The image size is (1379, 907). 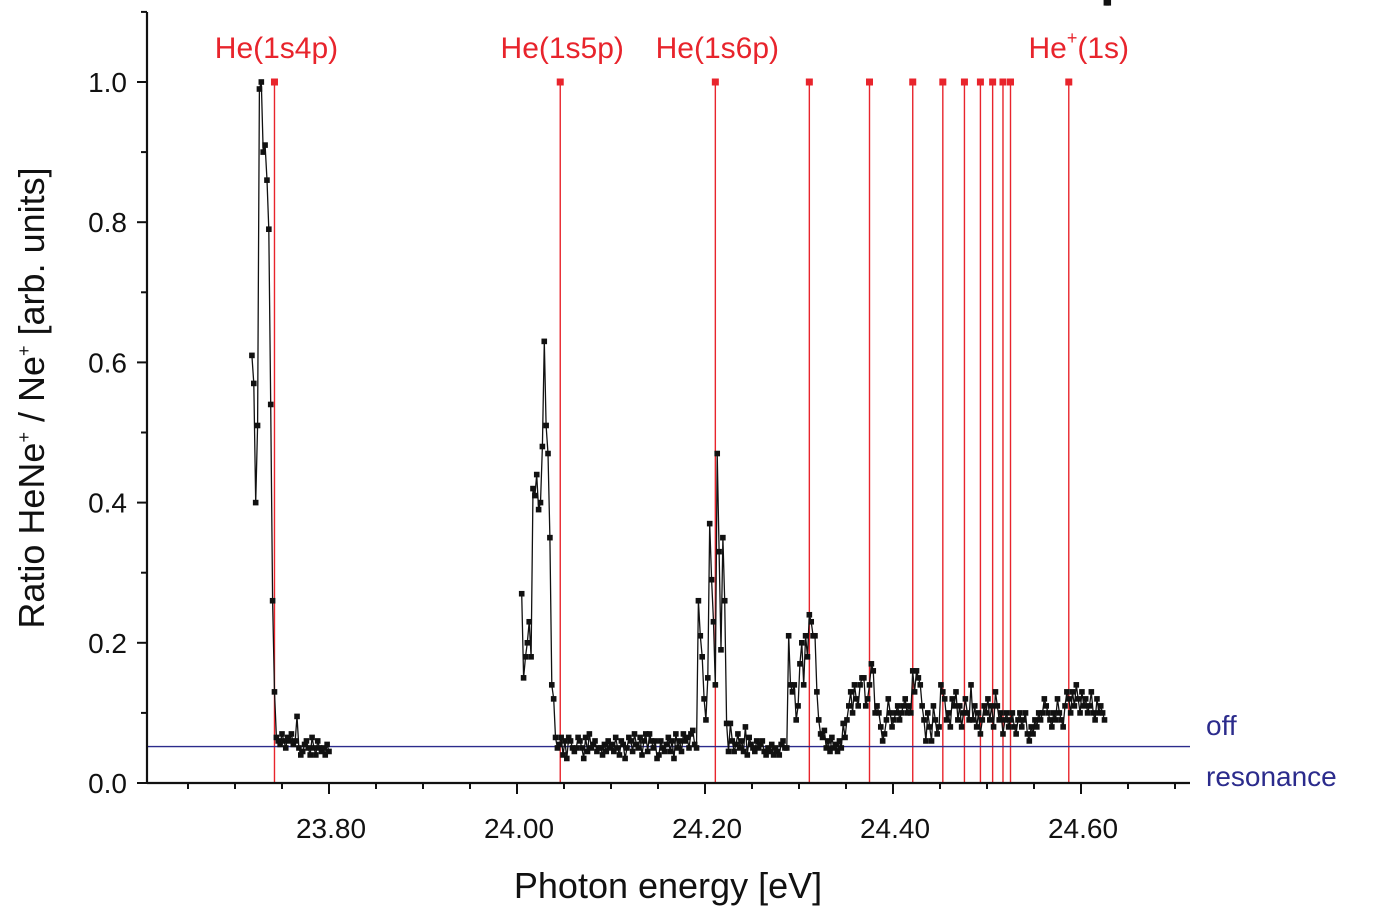 I want to click on x-tick-label: 24.40, so click(x=895, y=828).